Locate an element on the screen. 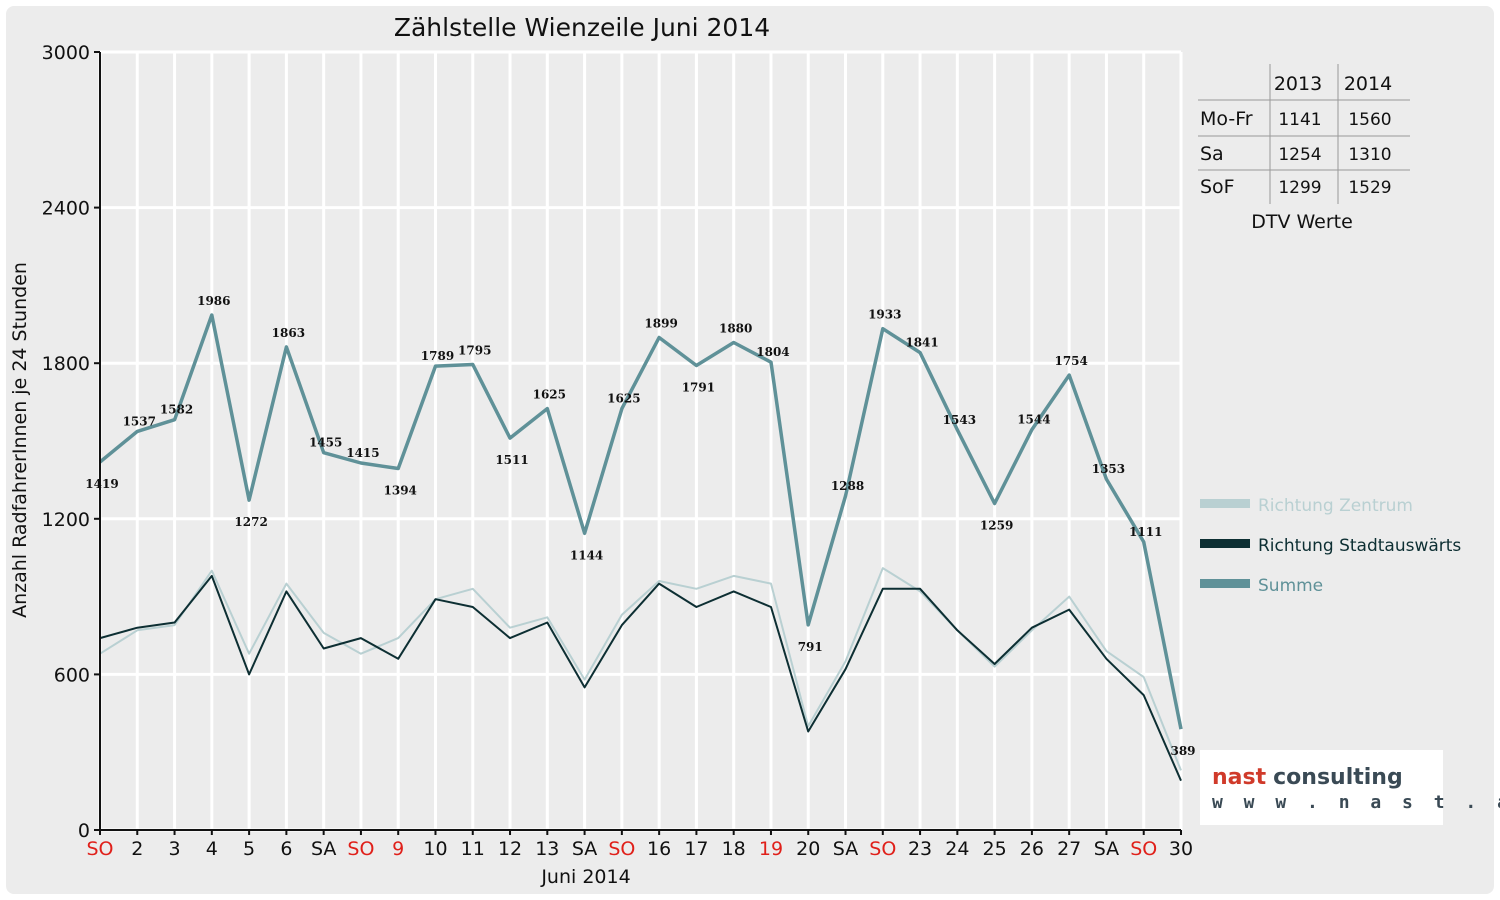  x-tick-label: 30 is located at coordinates (1181, 849).